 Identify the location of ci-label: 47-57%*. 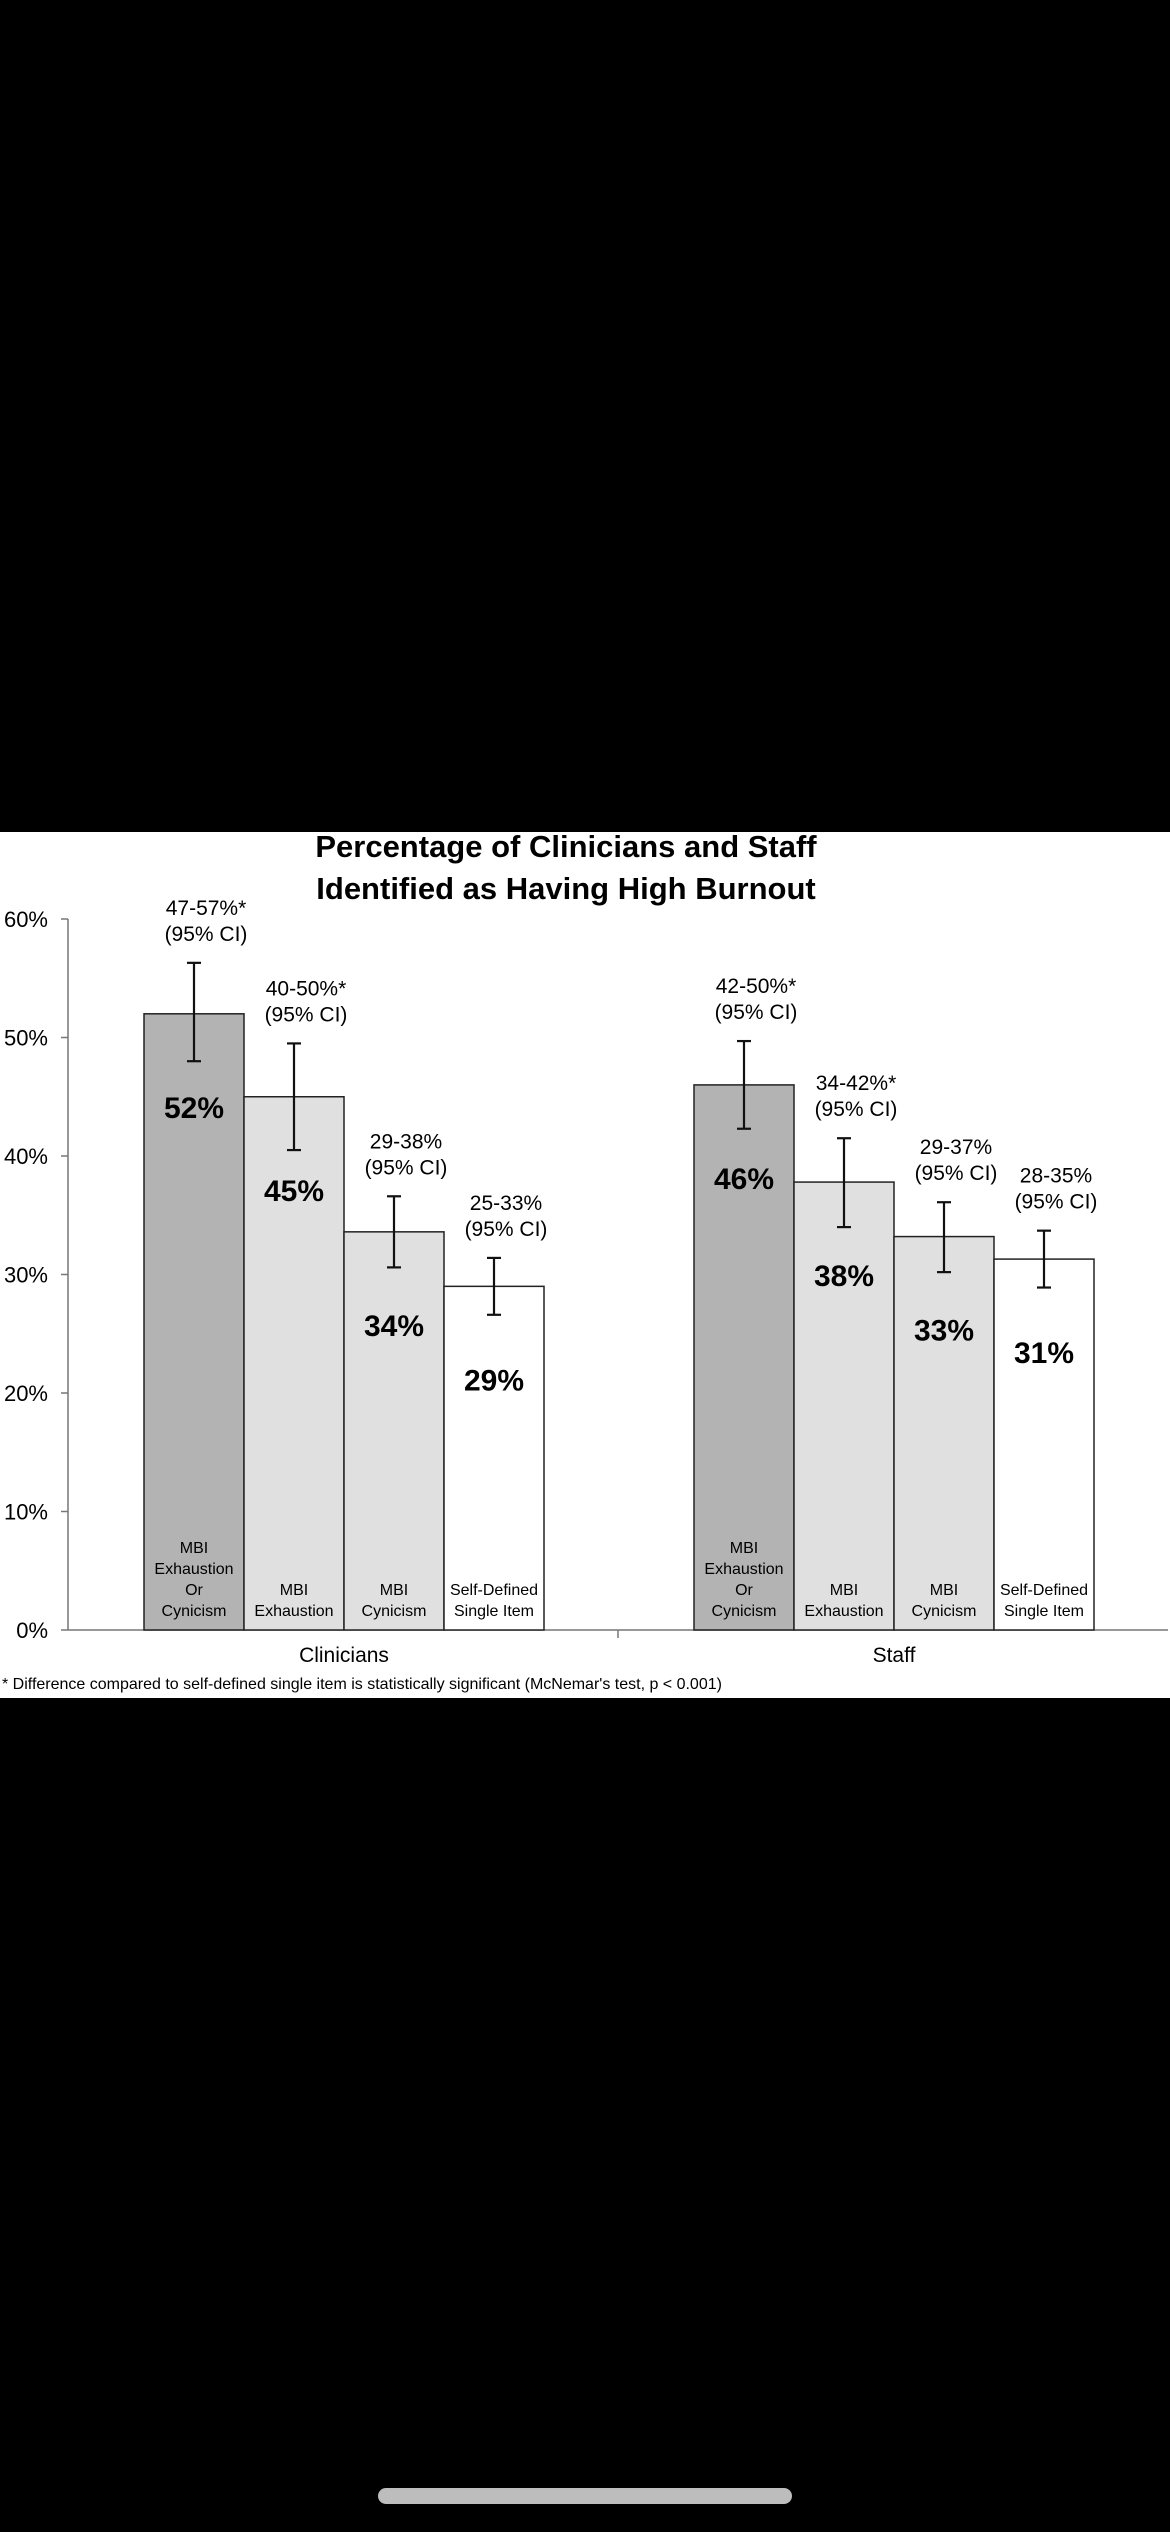
(206, 908).